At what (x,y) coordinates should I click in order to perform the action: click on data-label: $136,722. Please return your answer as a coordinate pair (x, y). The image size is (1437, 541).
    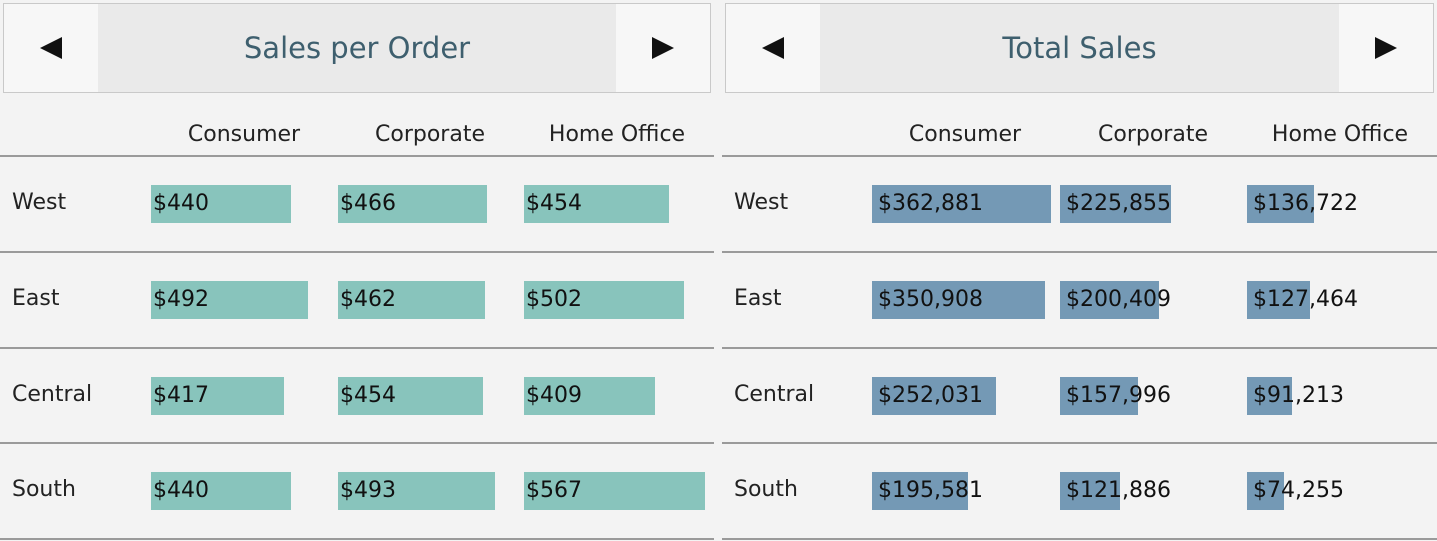
    Looking at the image, I should click on (1305, 203).